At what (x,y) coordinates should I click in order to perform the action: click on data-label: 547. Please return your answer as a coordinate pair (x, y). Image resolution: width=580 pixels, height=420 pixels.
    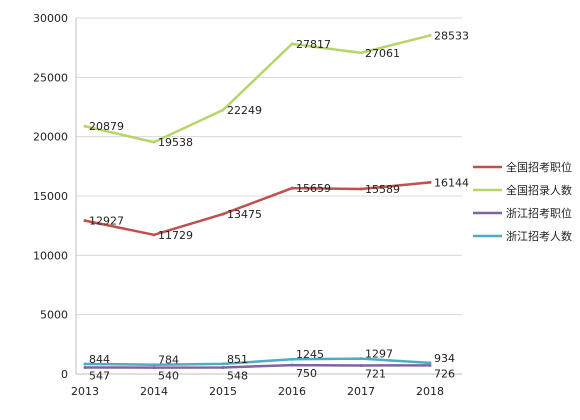
    Looking at the image, I should click on (99, 376).